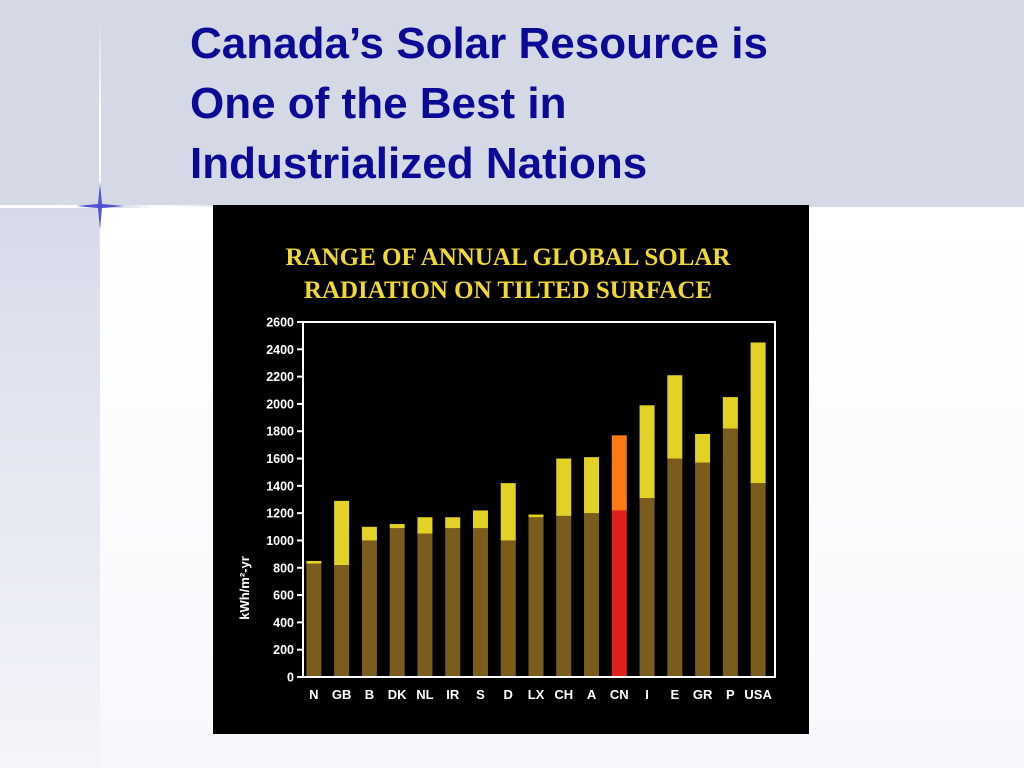 This screenshot has height=768, width=1024. Describe the element at coordinates (283, 623) in the screenshot. I see `y-tick-label: 400` at that location.